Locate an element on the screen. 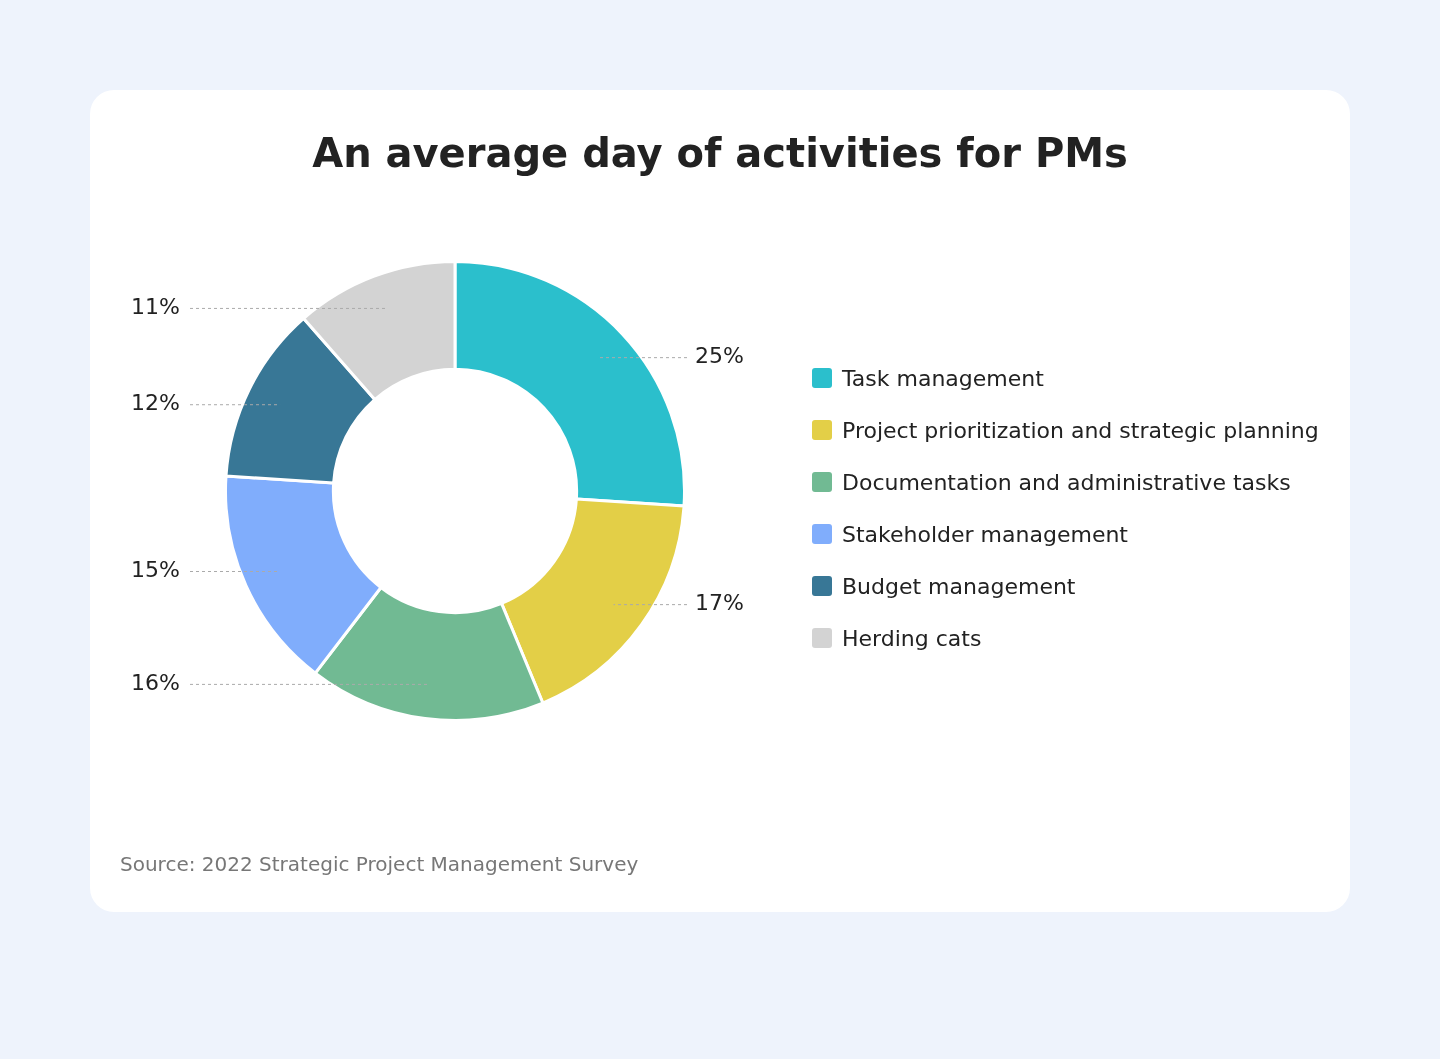  legend-label: Herding cats is located at coordinates (912, 638).